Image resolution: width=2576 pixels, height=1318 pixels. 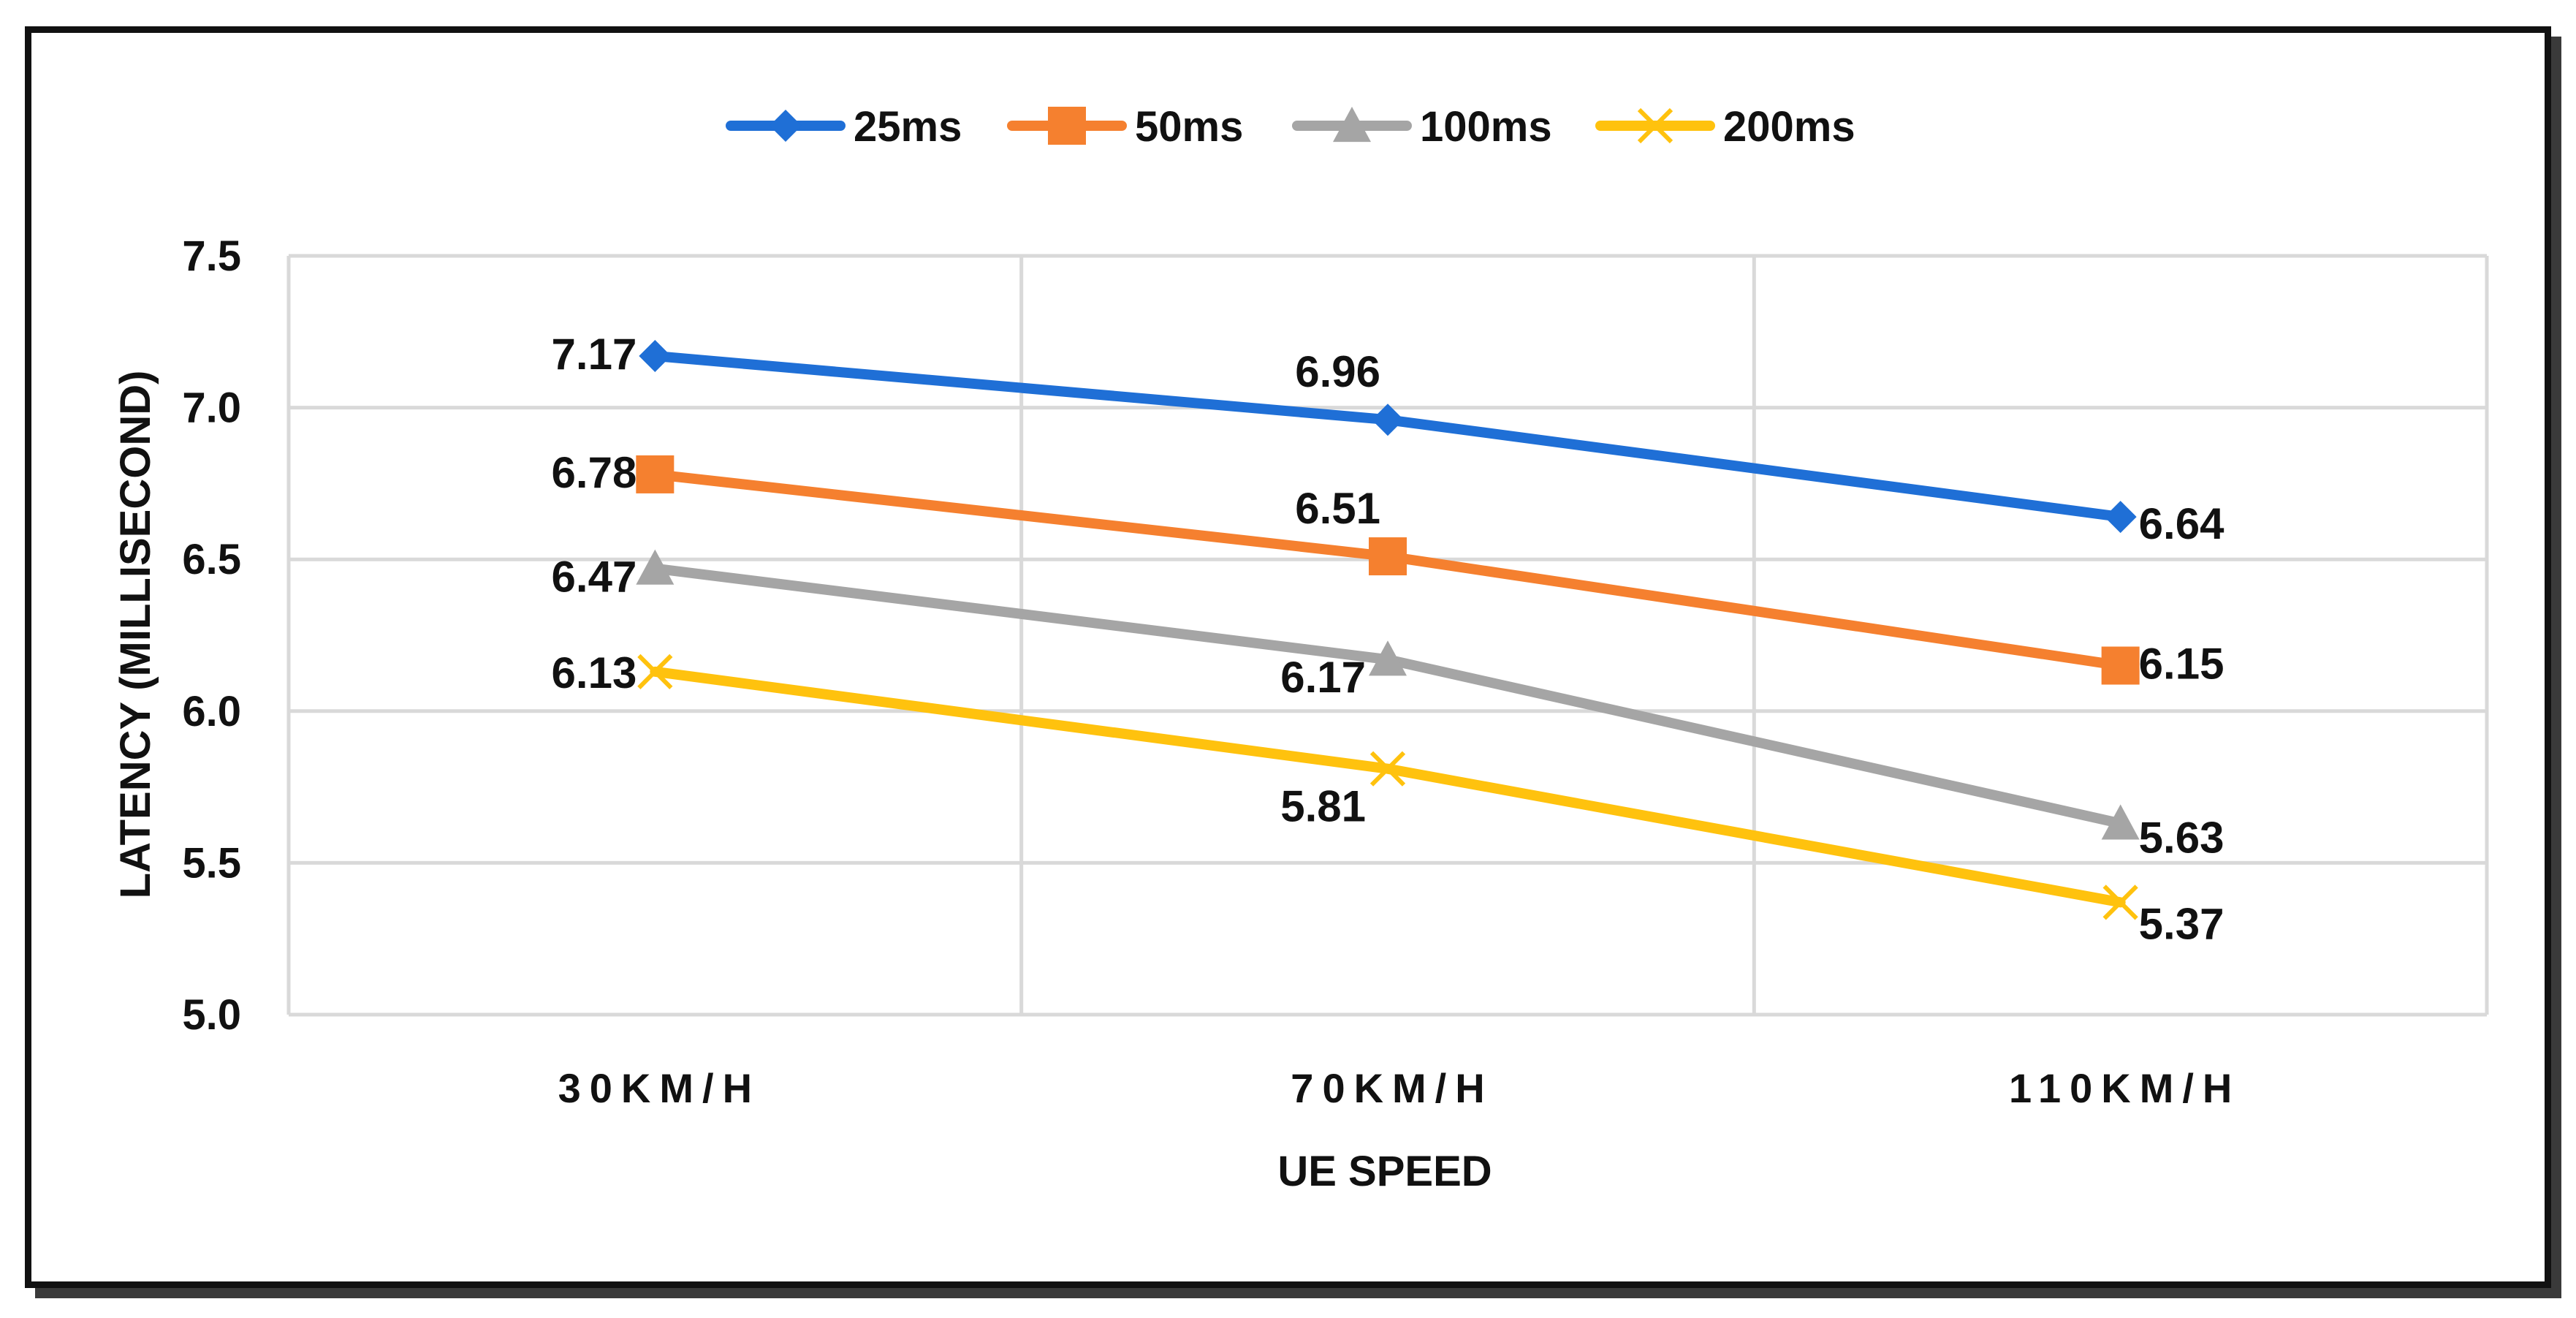 What do you see at coordinates (1352, 125) in the screenshot?
I see `legend-marker-100ms` at bounding box center [1352, 125].